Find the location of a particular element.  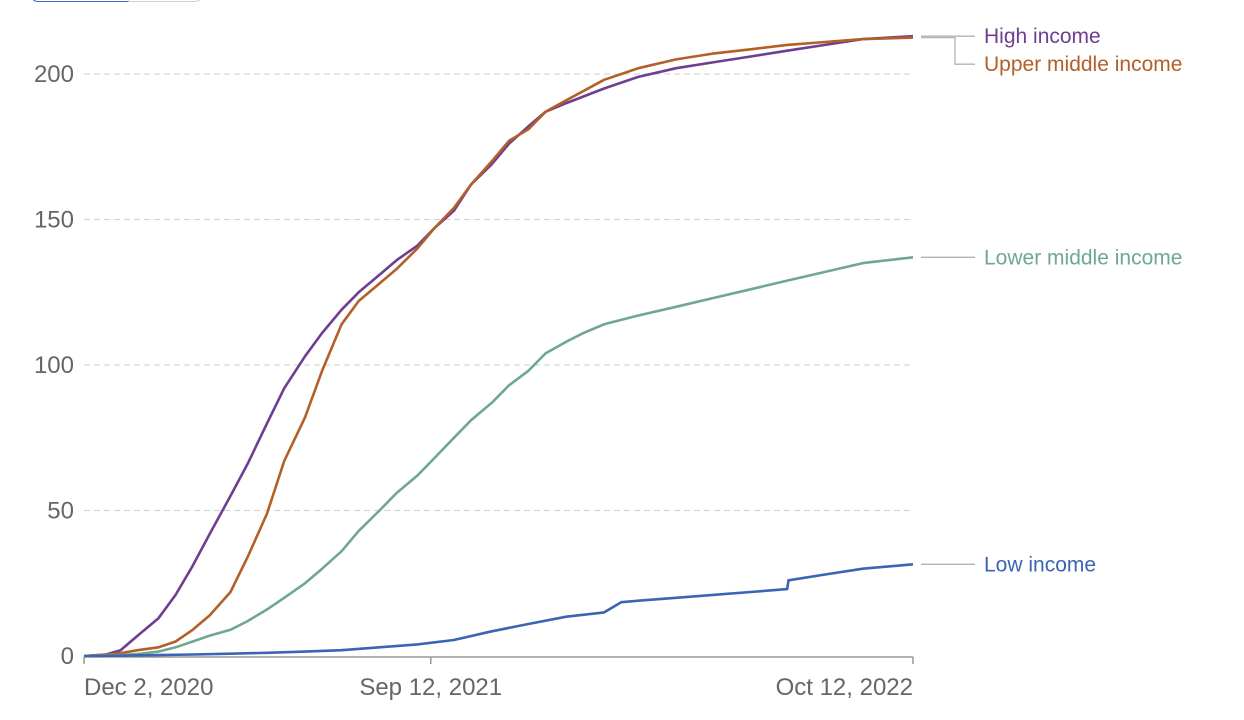

y-tick-label-150: 150 is located at coordinates (54, 220).